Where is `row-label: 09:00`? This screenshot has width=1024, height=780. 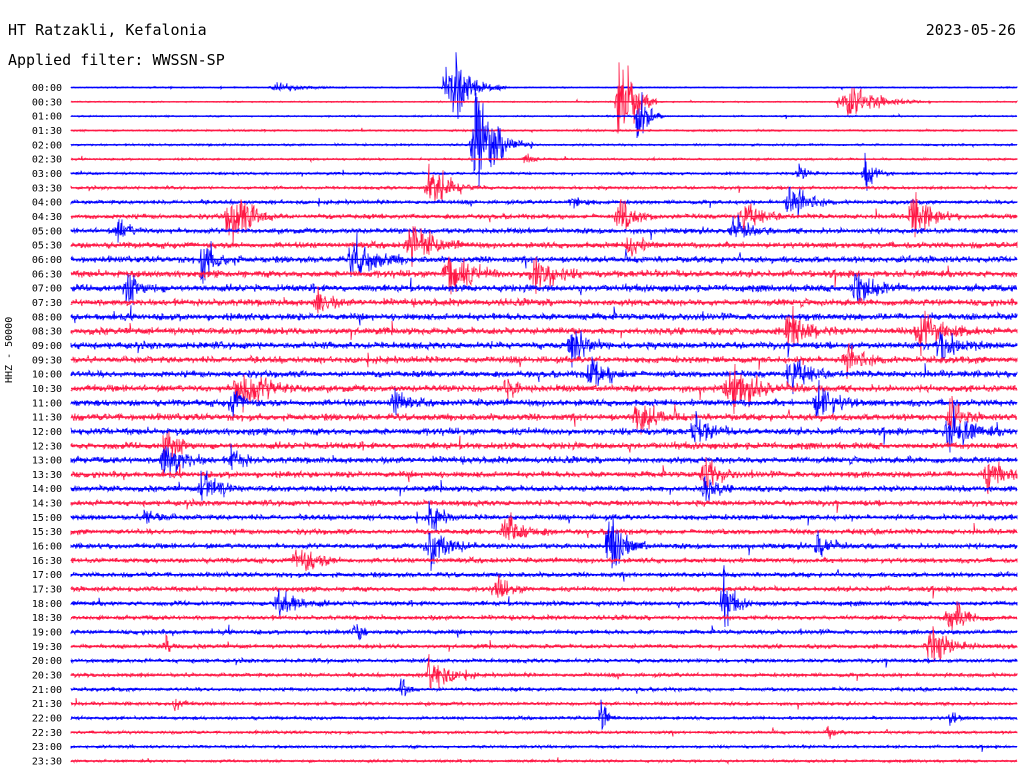 row-label: 09:00 is located at coordinates (47, 346).